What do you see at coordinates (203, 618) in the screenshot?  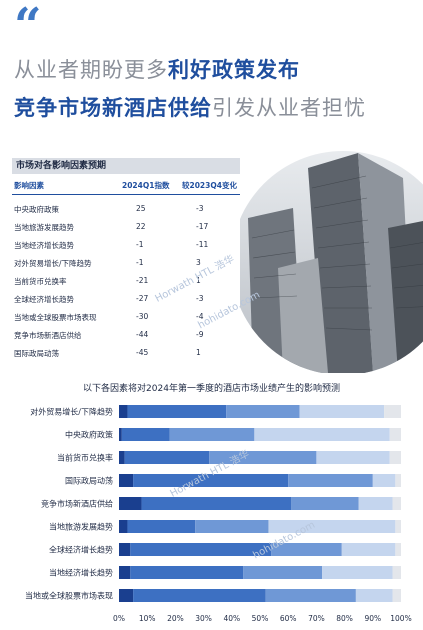 I see `x-tick-label: 30%` at bounding box center [203, 618].